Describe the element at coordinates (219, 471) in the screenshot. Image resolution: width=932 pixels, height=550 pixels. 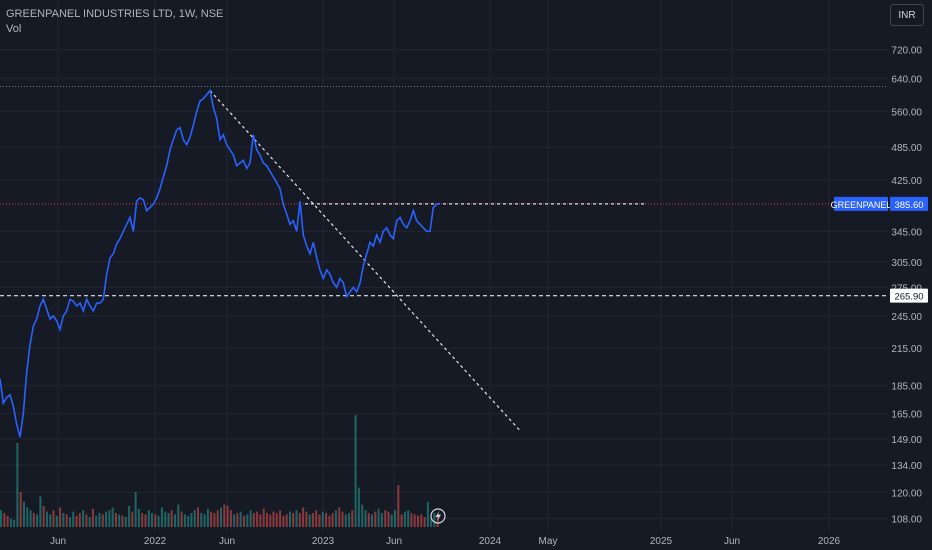
I see `volume-bars` at that location.